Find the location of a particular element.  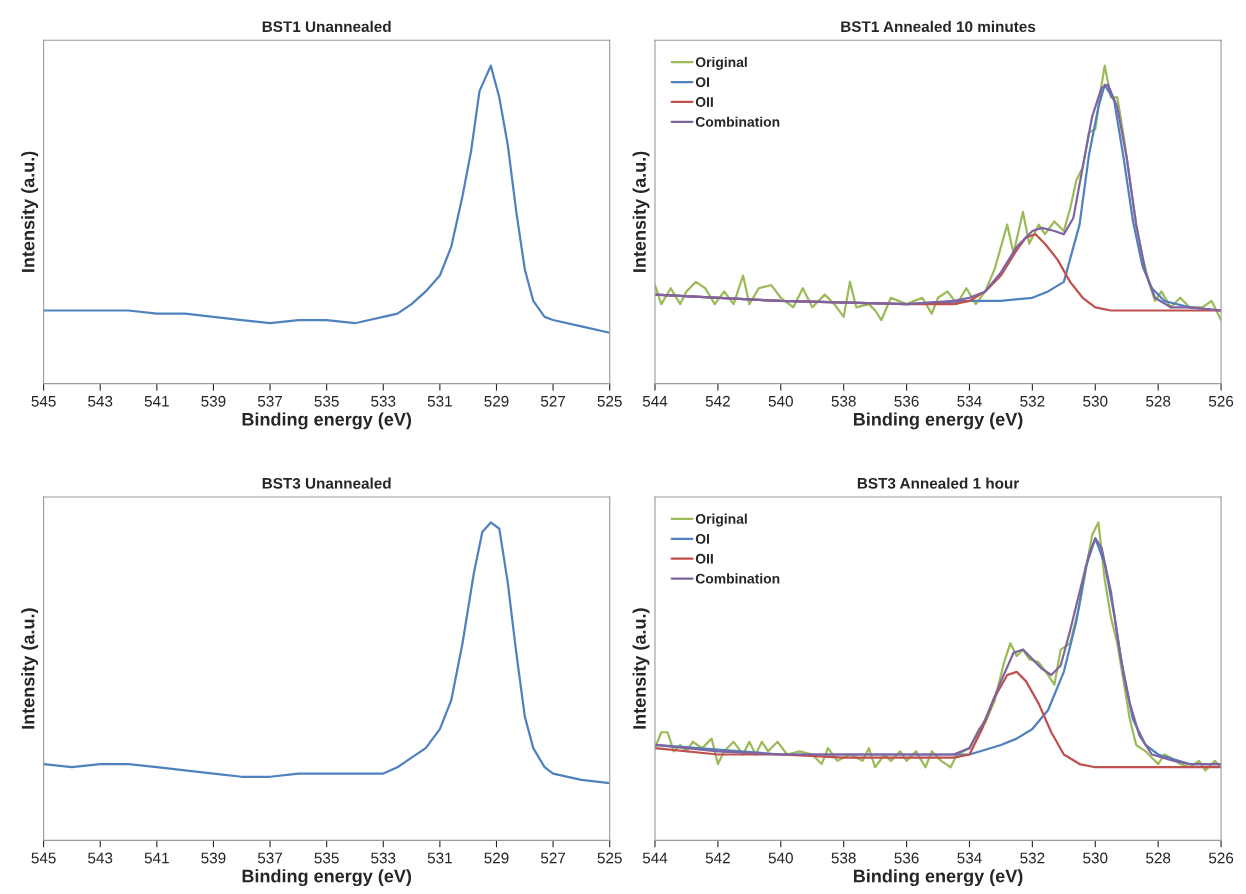

chart-title: BST3 Unannealed is located at coordinates (326, 483).